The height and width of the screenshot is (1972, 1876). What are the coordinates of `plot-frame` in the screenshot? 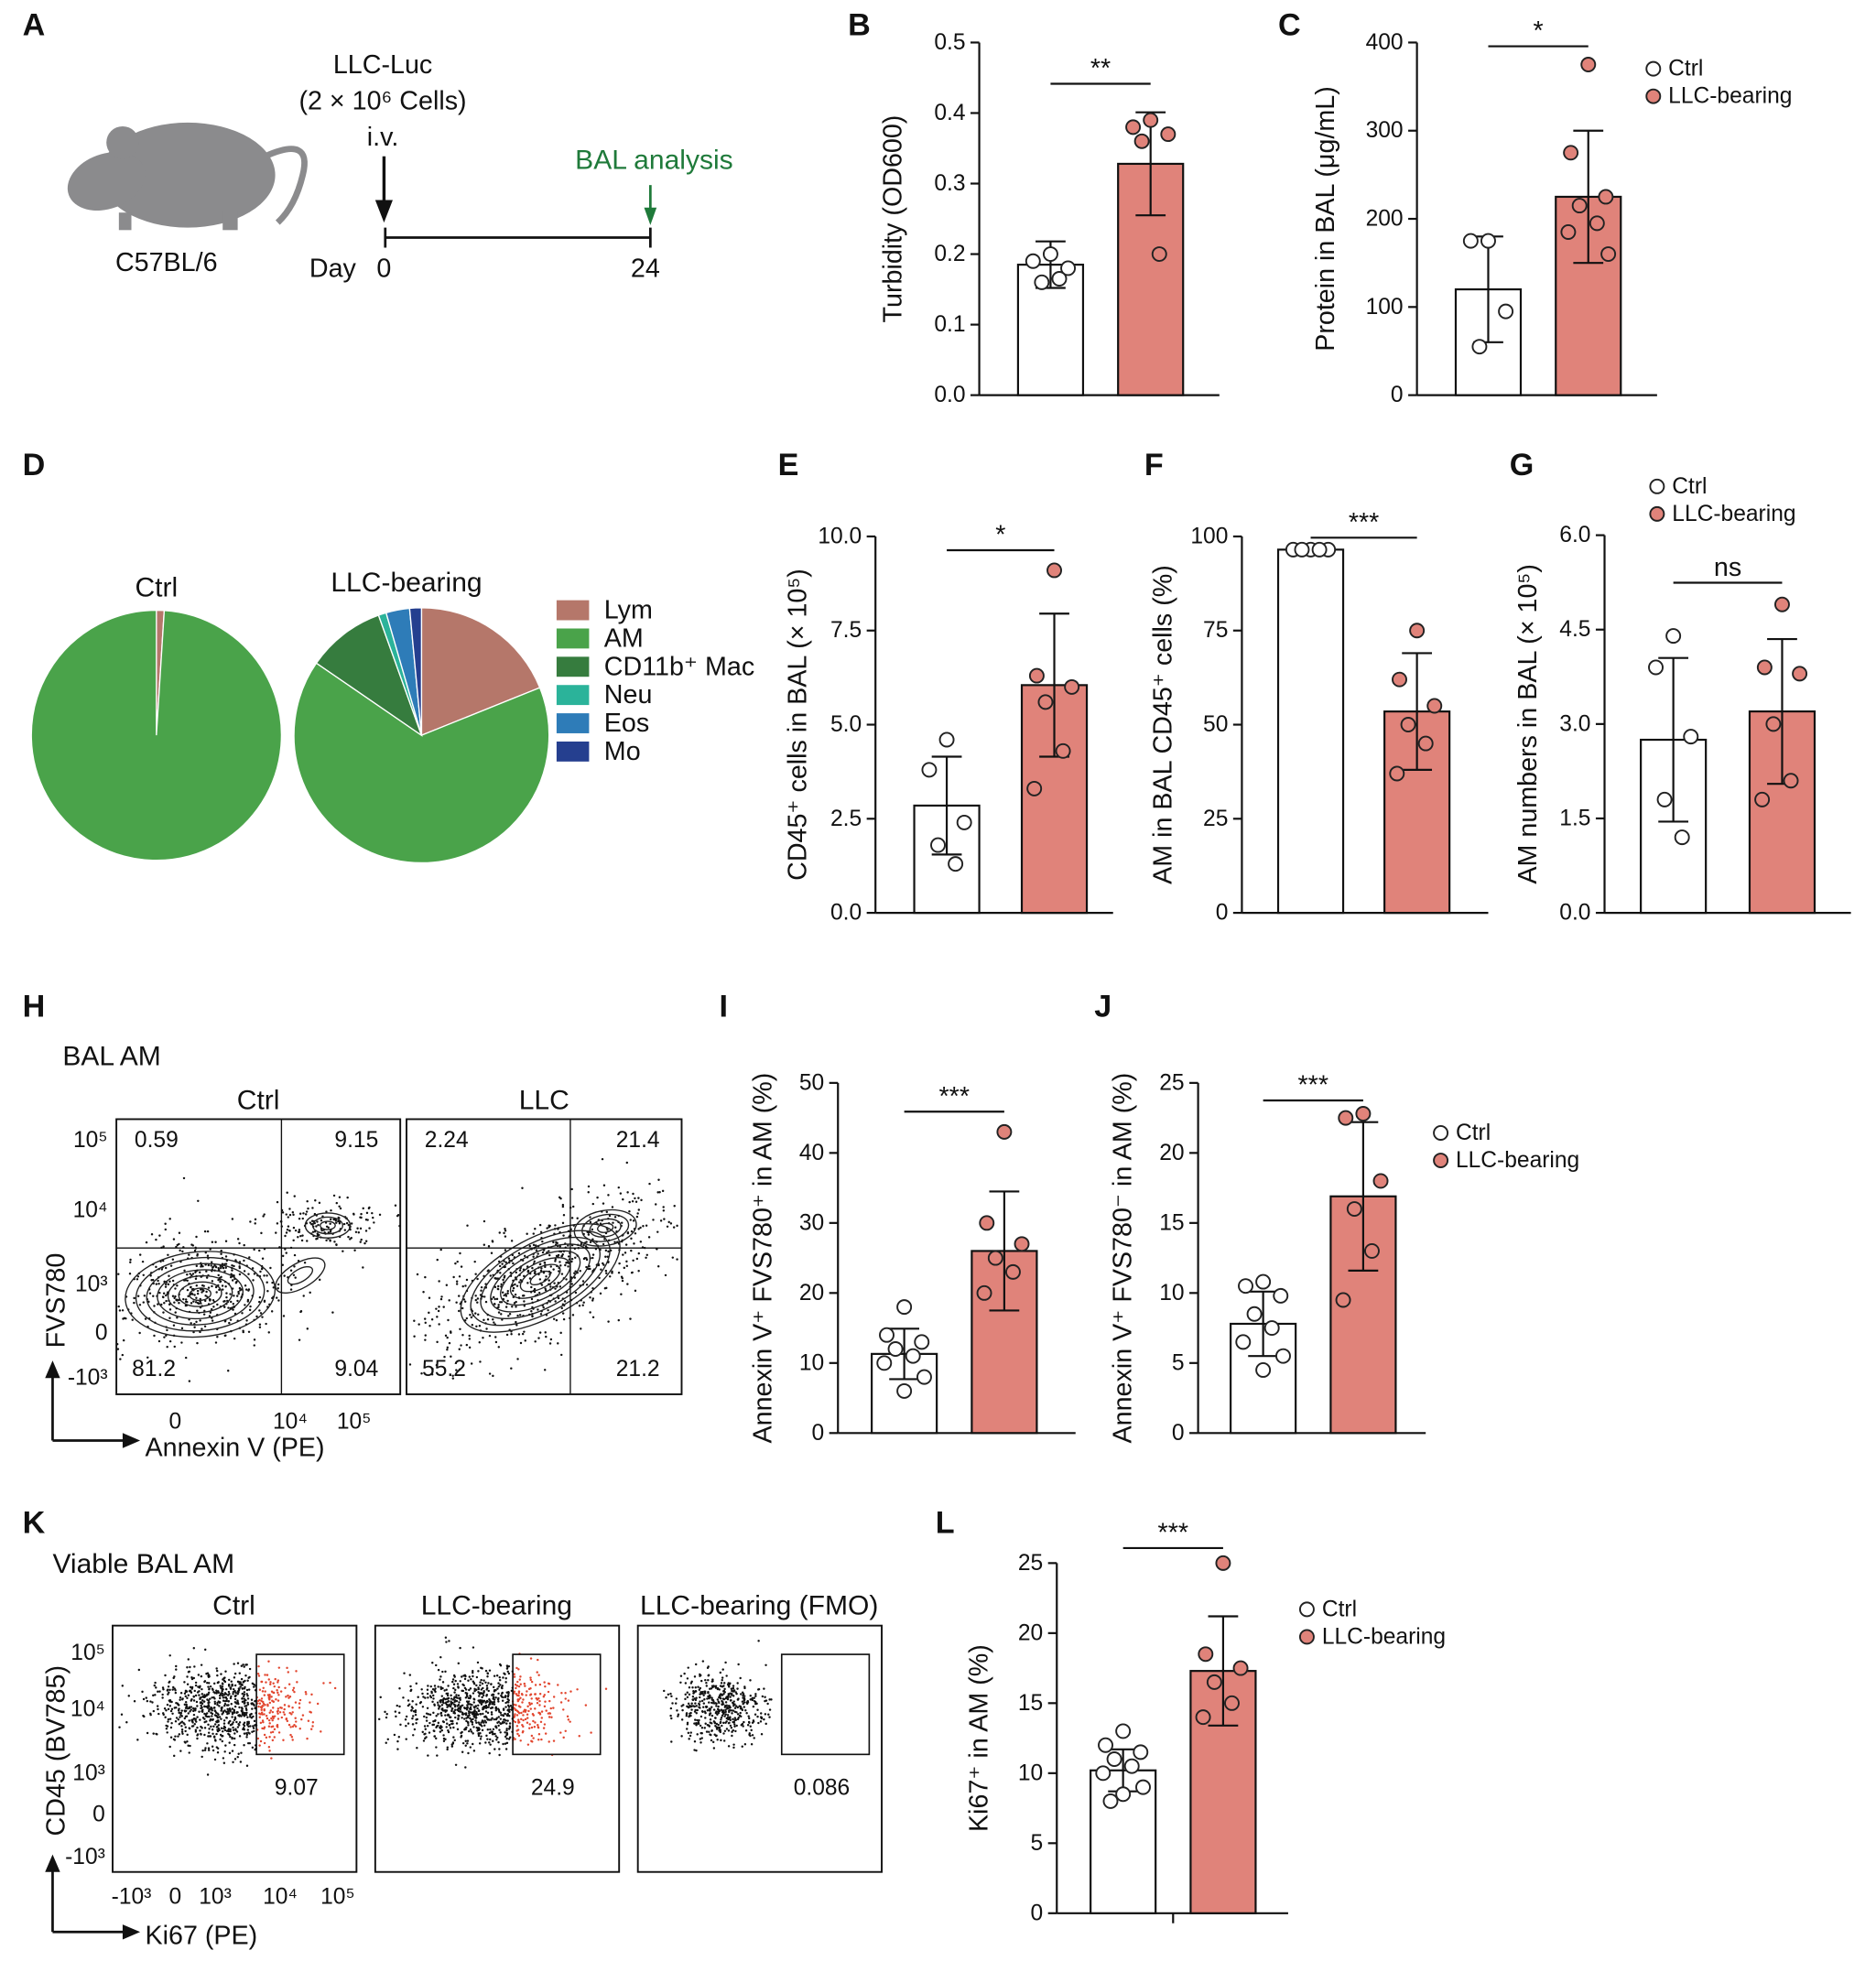 It's located at (258, 1257).